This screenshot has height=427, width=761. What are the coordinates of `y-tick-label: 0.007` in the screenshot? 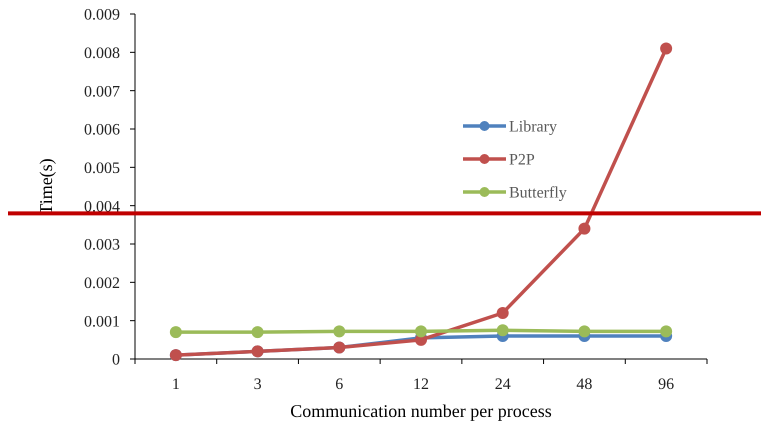 It's located at (102, 91).